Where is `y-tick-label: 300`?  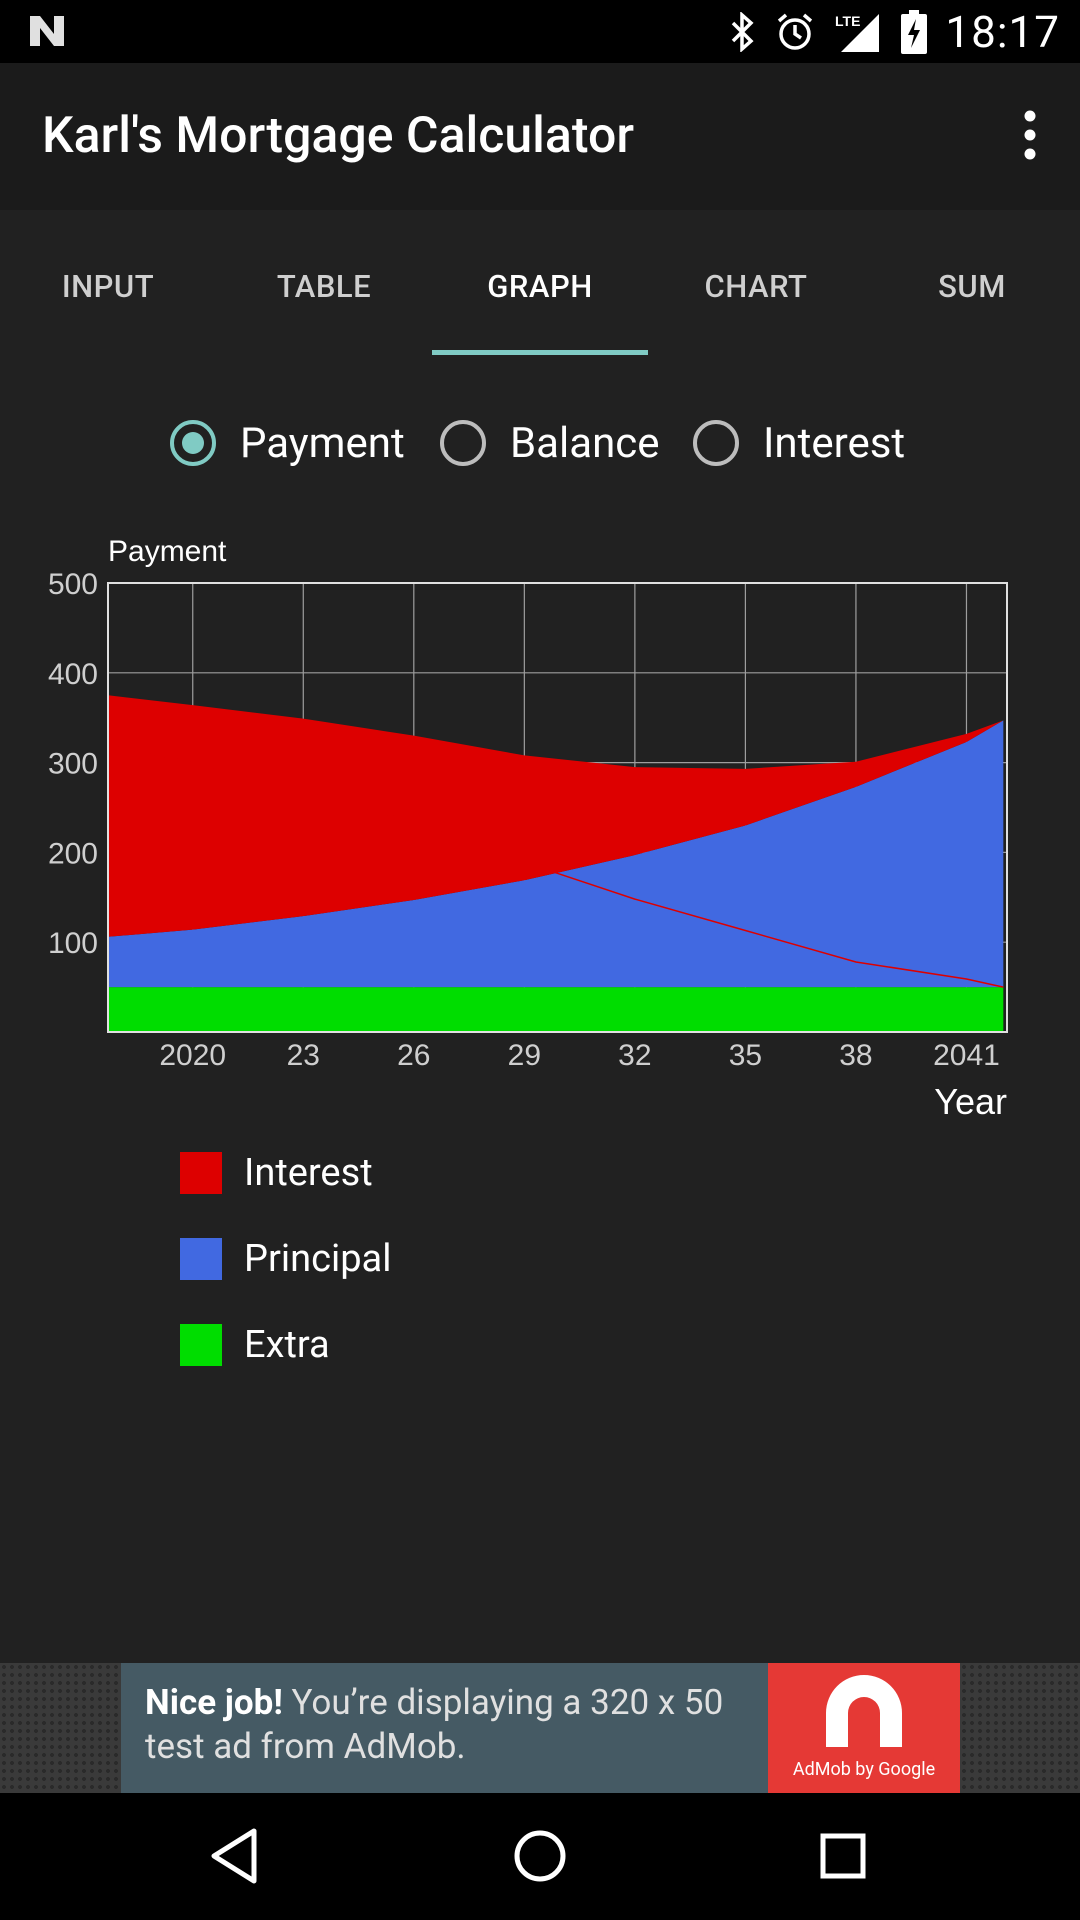 y-tick-label: 300 is located at coordinates (73, 764).